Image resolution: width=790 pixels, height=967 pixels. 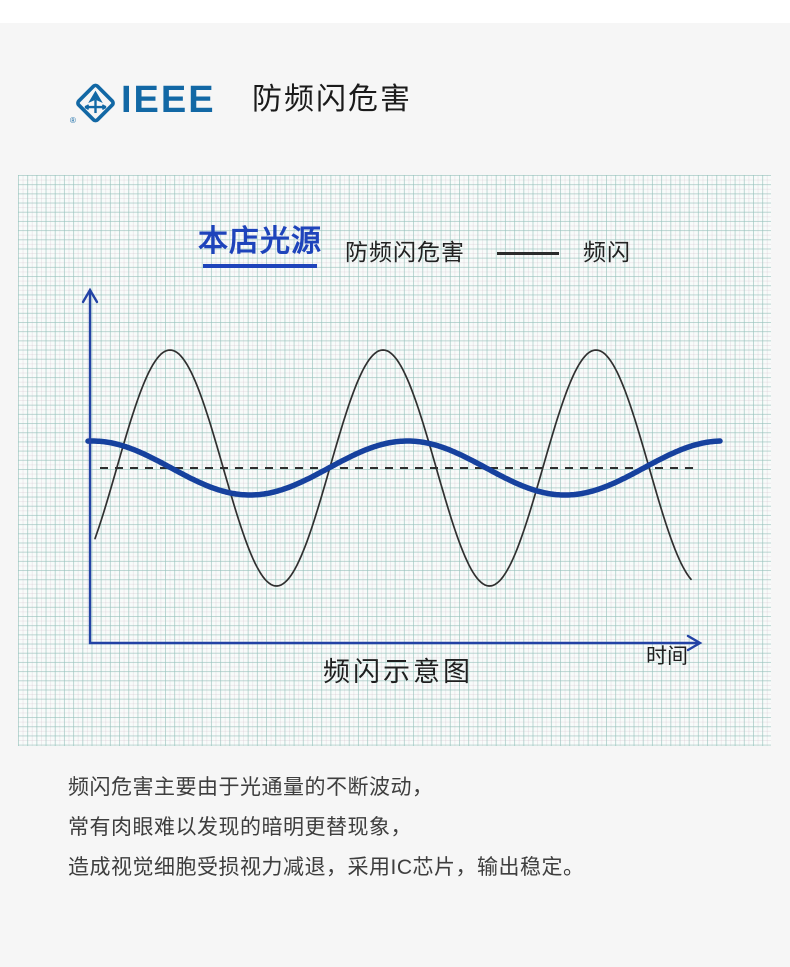 I want to click on legend-flicker-line-swatch, so click(x=528, y=253).